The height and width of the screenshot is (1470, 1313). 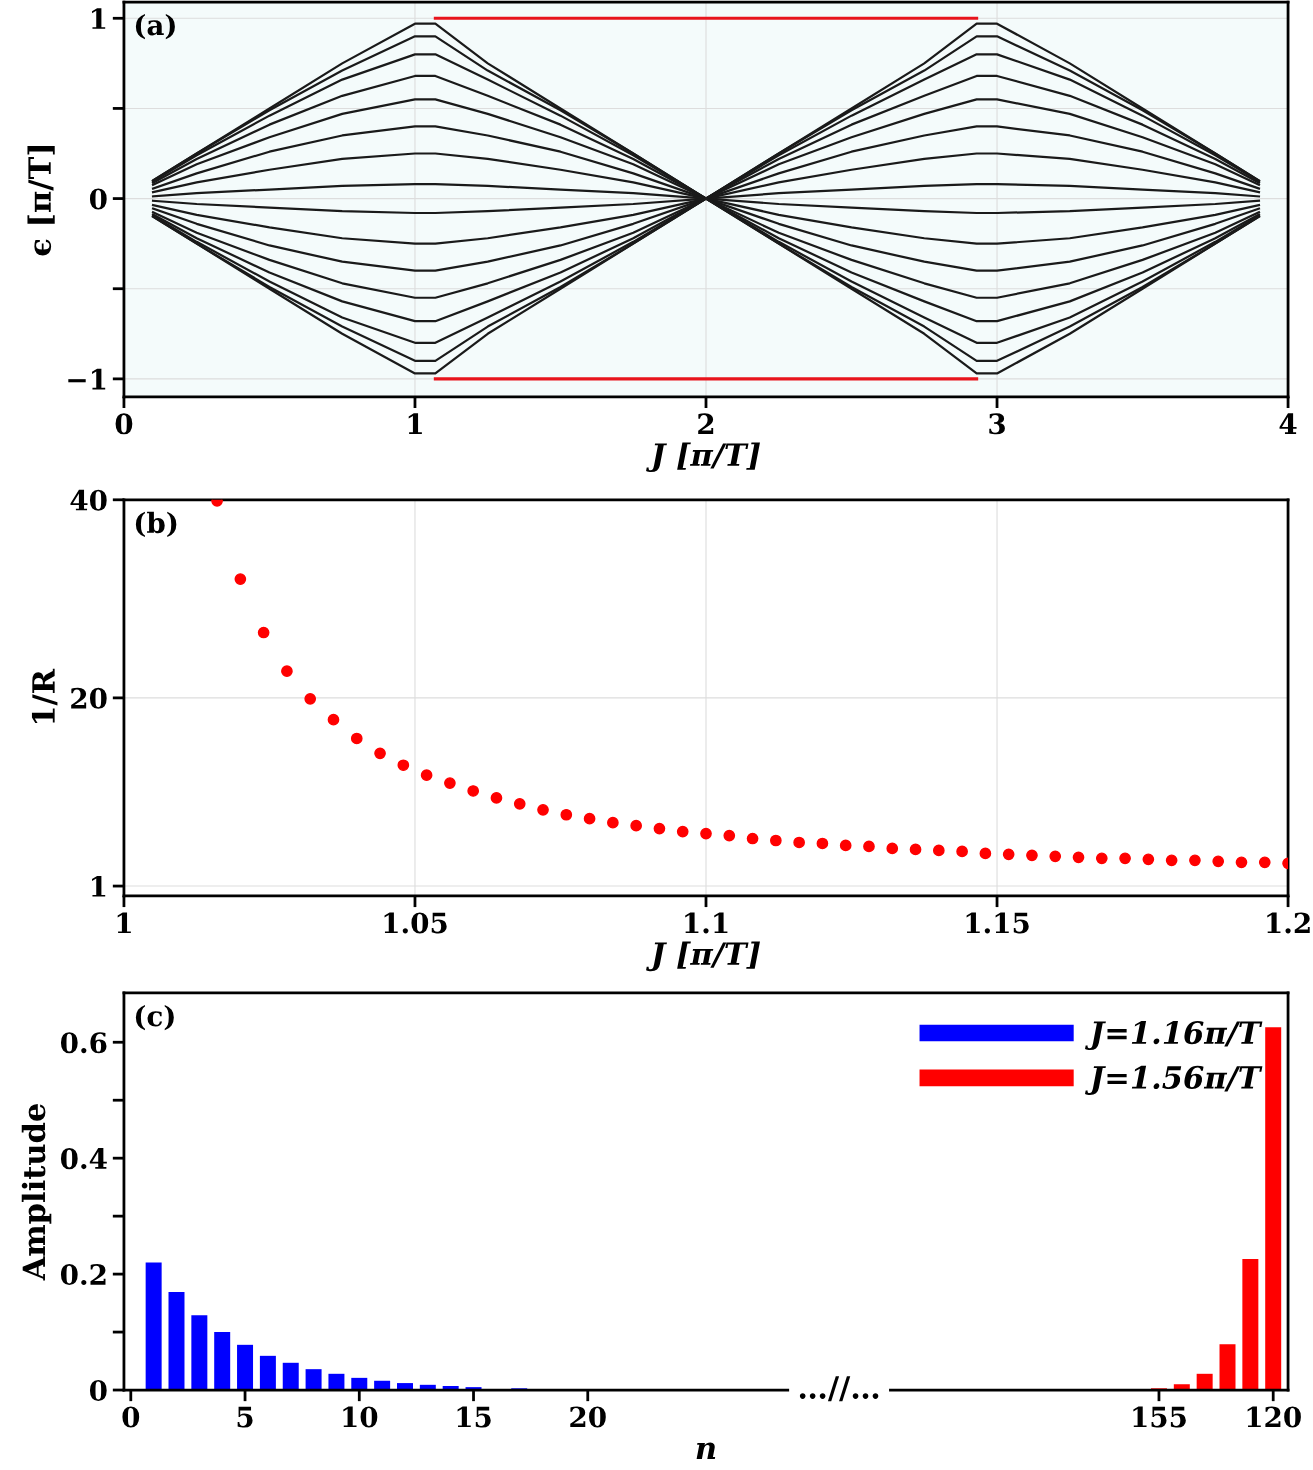 What do you see at coordinates (360, 1417) in the screenshot?
I see `x-tick-label: 10` at bounding box center [360, 1417].